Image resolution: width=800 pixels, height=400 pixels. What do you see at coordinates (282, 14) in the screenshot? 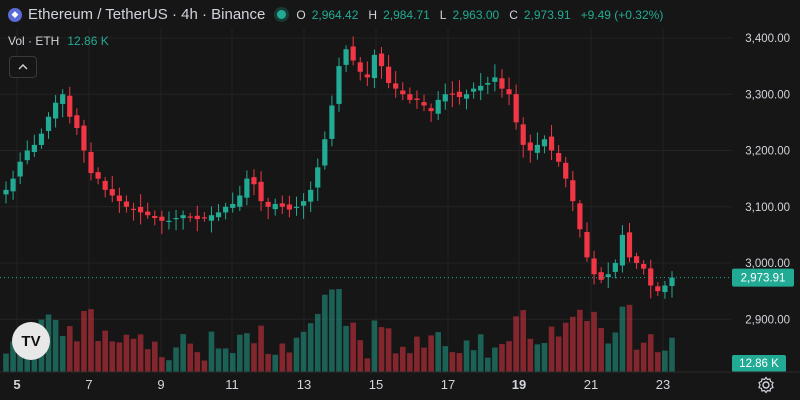
I see `market-status-icon` at bounding box center [282, 14].